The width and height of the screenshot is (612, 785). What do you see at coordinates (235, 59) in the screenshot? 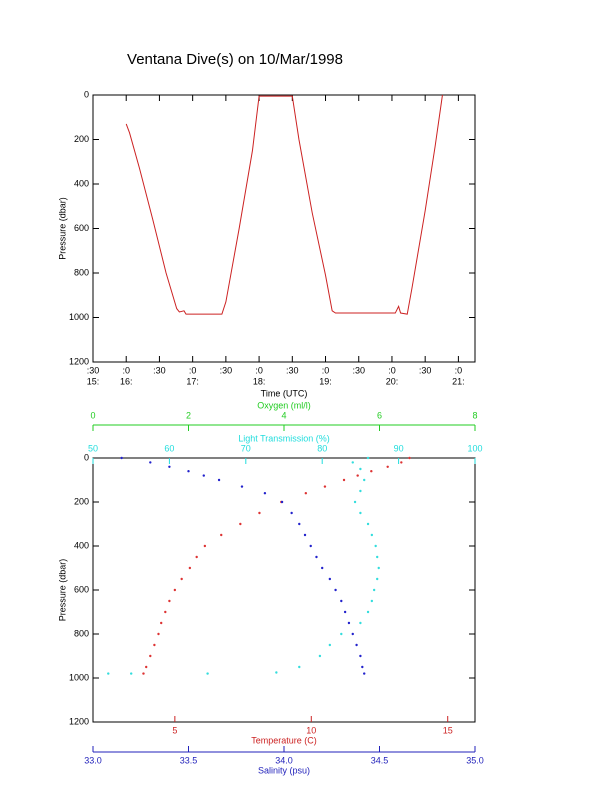
I see `chart-title: Ventana Dive(s) on 10/Mar/1998` at bounding box center [235, 59].